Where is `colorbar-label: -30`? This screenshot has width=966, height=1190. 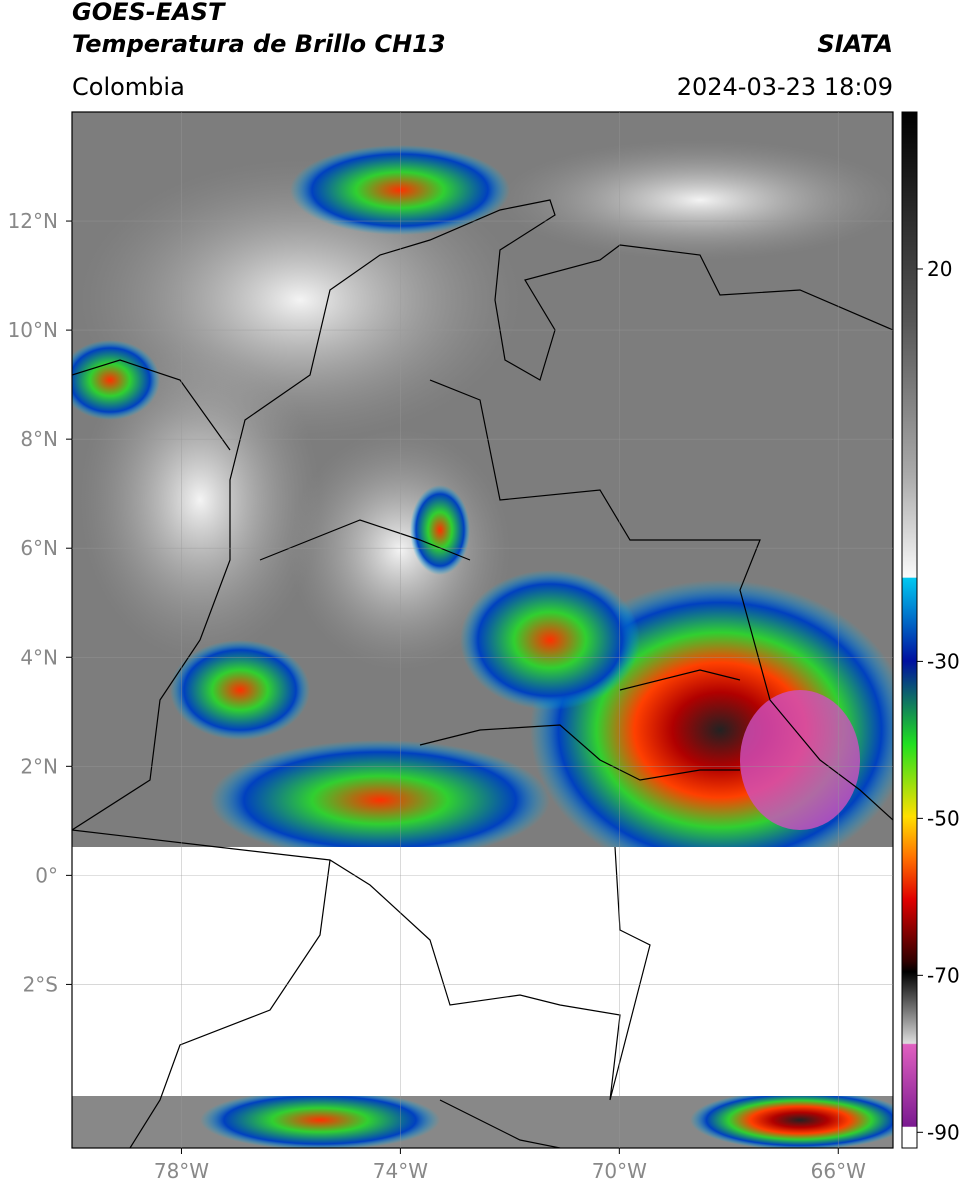
colorbar-label: -30 is located at coordinates (943, 661).